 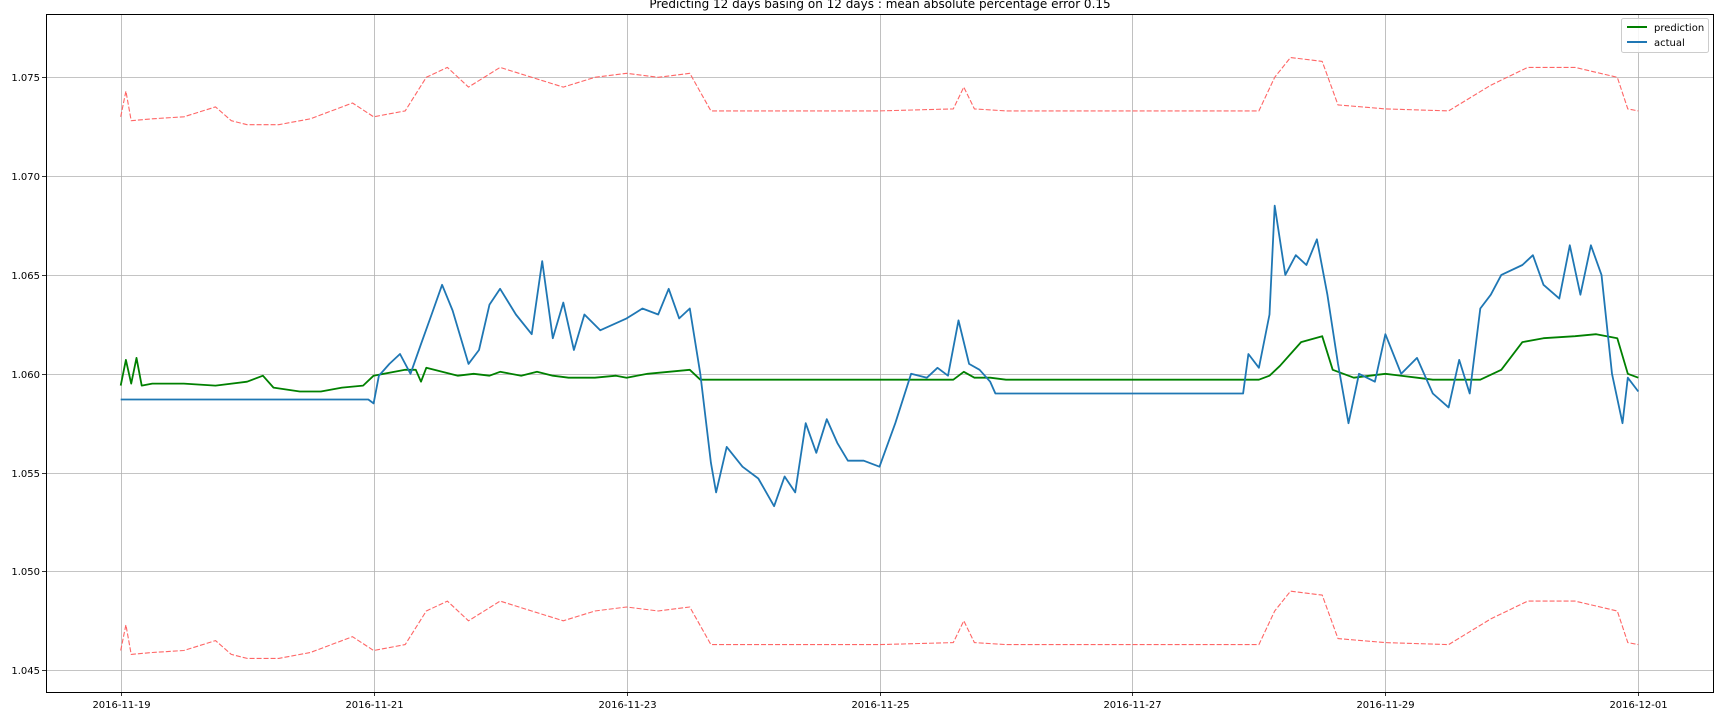 I want to click on y-tick-label: 1.045, so click(x=25, y=671).